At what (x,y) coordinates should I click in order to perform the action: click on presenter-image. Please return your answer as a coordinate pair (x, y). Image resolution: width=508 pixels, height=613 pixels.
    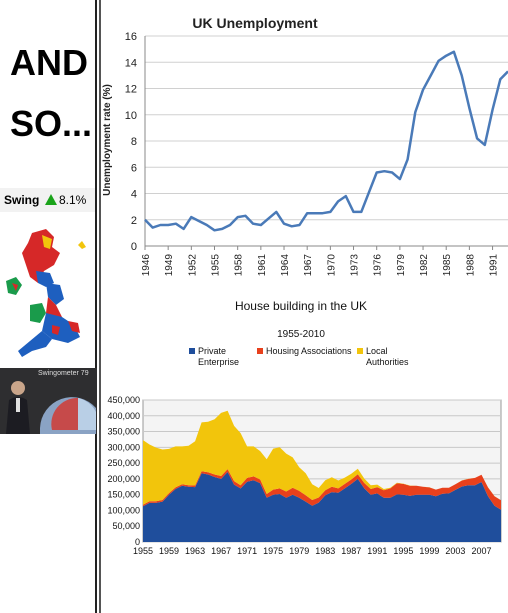
    Looking at the image, I should click on (48, 401).